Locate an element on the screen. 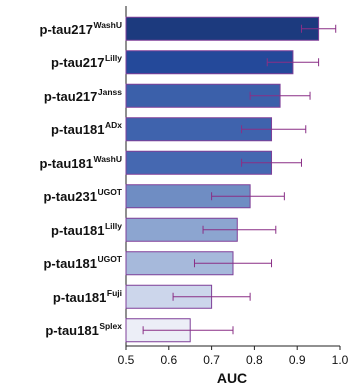  category-label-superscript: Fuji is located at coordinates (114, 292).